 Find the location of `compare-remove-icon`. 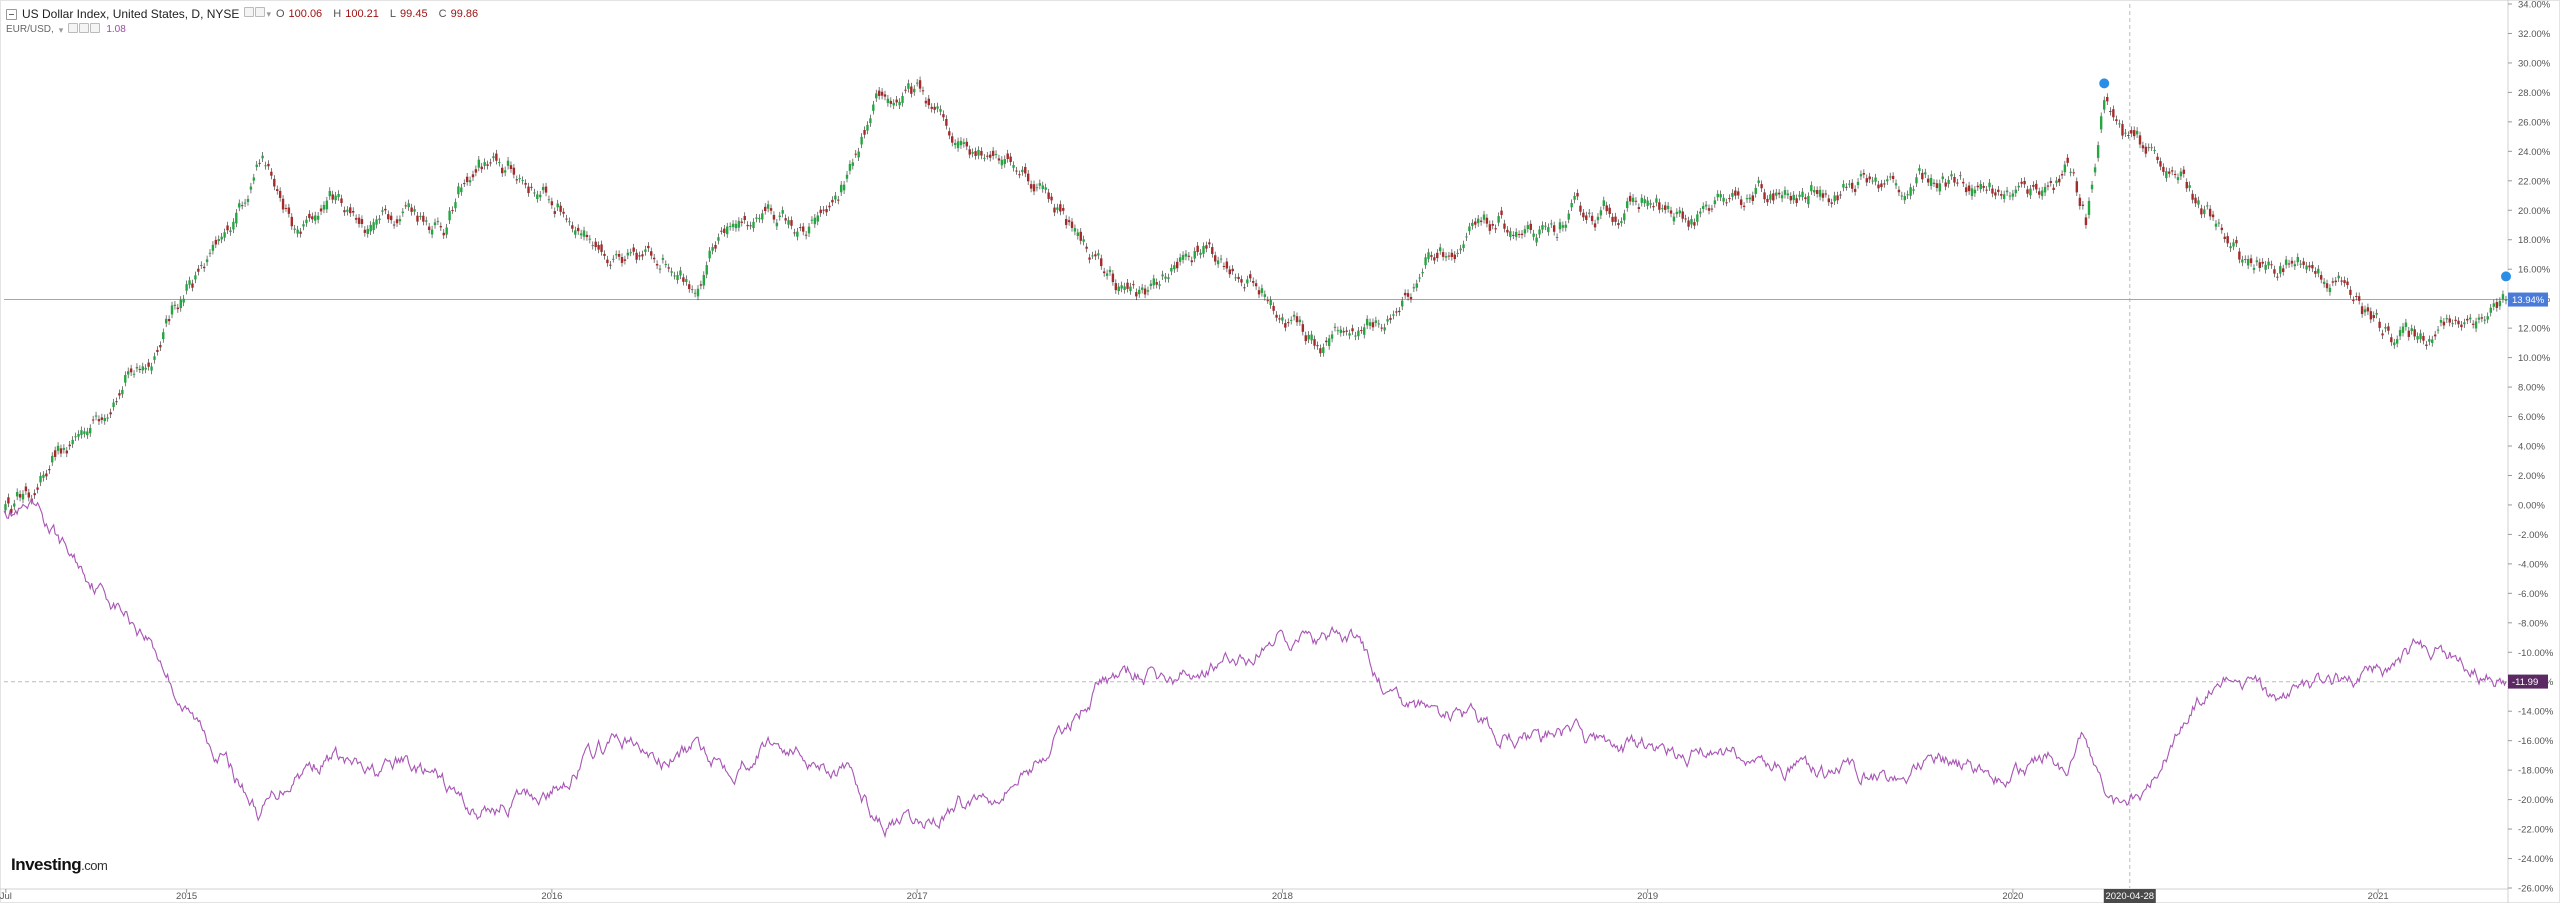

compare-remove-icon is located at coordinates (95, 28).